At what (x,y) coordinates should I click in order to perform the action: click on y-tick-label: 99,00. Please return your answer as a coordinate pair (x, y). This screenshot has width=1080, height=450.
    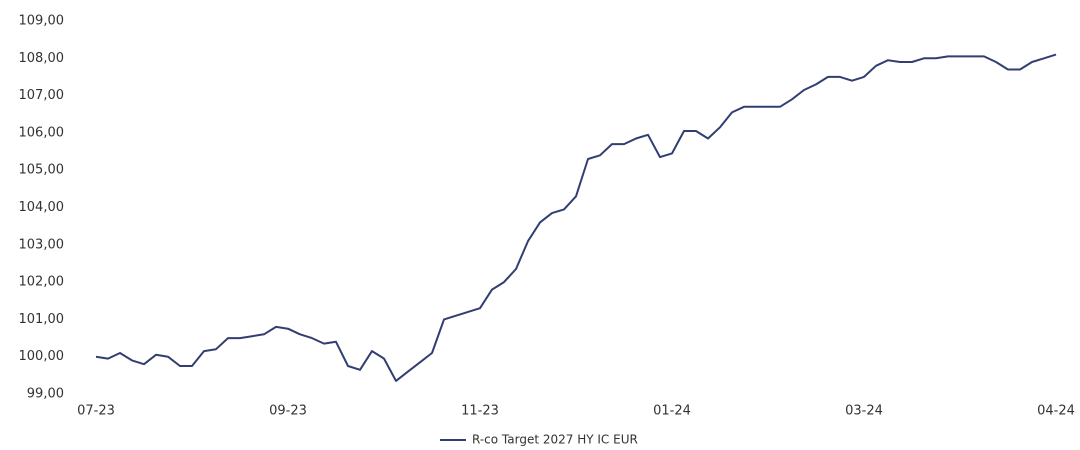
    Looking at the image, I should click on (45, 394).